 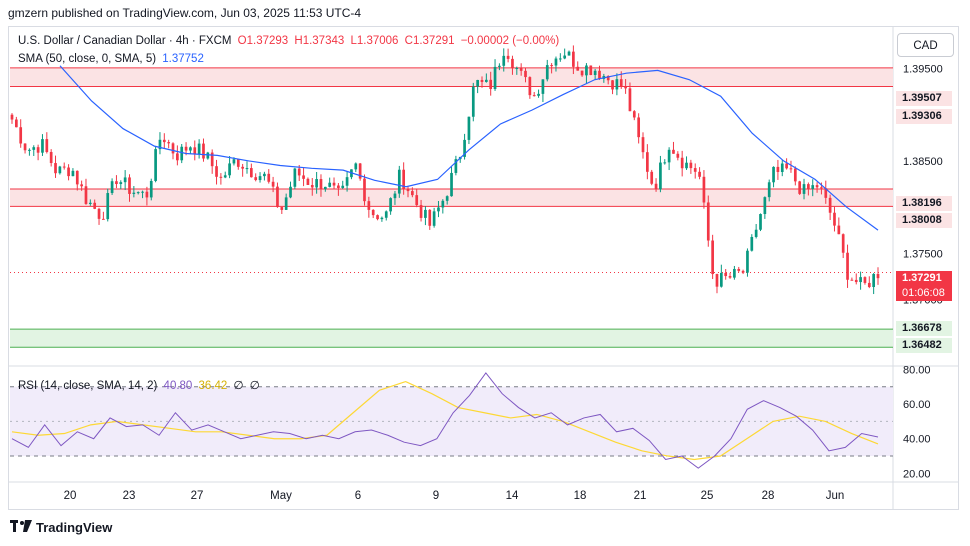 I want to click on time-tick-label: 14, so click(x=512, y=496).